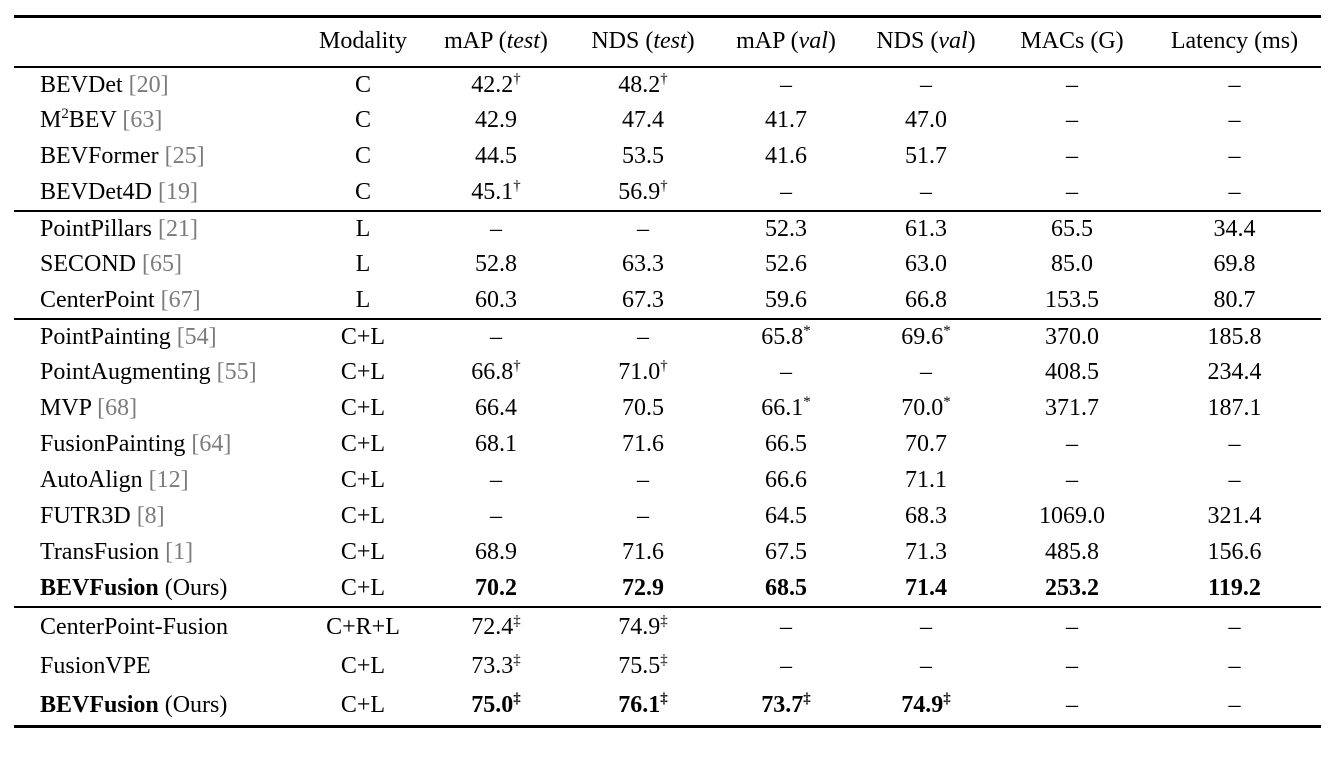  Describe the element at coordinates (148, 372) in the screenshot. I see `method-name: PointAugmenting [55]` at that location.